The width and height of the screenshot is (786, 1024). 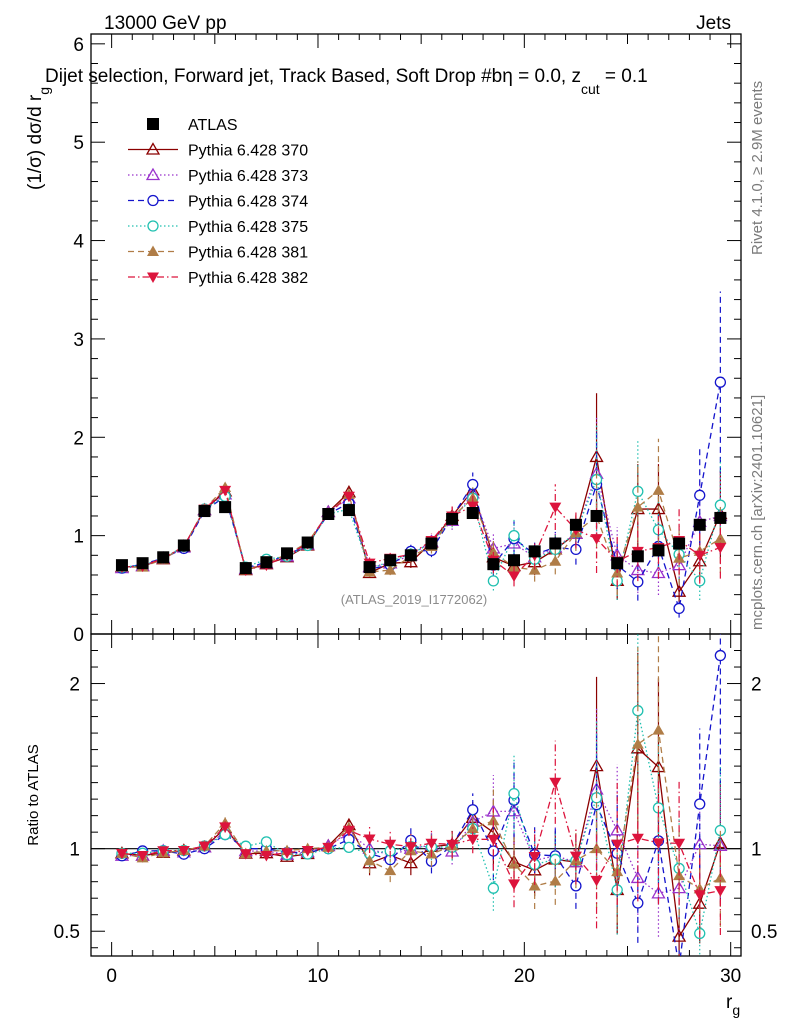 I want to click on ratio-y-tick-label: 2, so click(x=74, y=685).